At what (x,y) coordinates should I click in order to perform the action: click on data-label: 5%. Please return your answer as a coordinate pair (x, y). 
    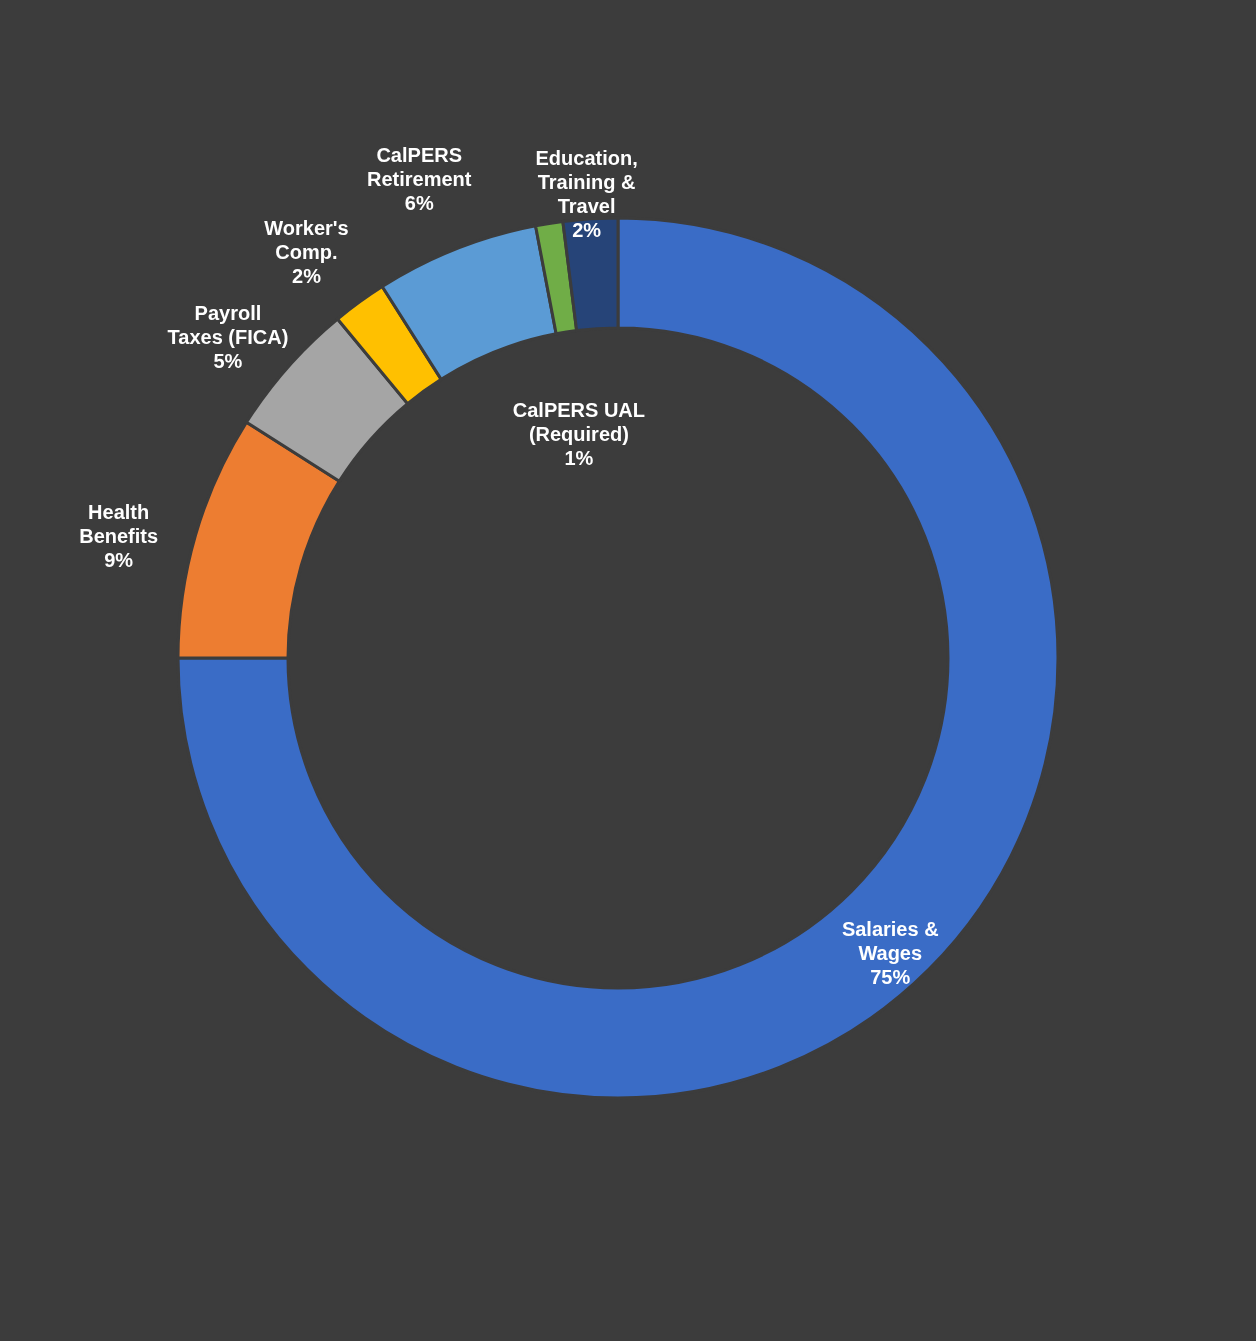
    Looking at the image, I should click on (228, 361).